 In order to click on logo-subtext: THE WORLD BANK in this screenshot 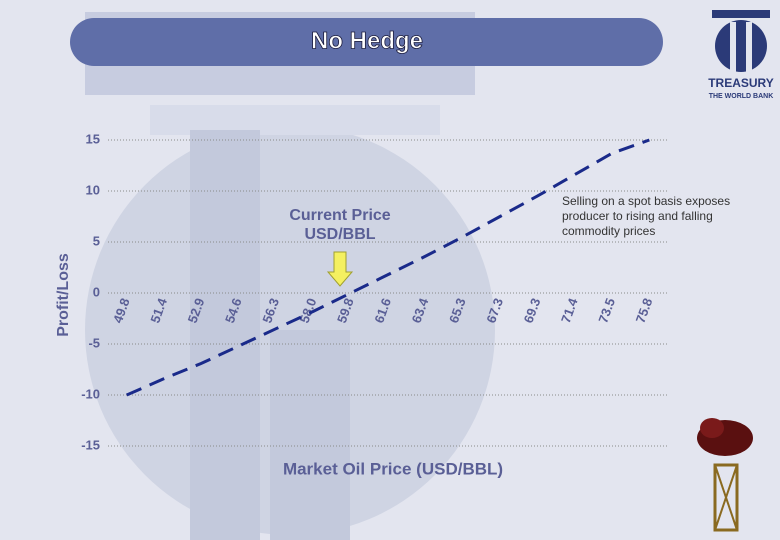, I will do `click(741, 96)`.